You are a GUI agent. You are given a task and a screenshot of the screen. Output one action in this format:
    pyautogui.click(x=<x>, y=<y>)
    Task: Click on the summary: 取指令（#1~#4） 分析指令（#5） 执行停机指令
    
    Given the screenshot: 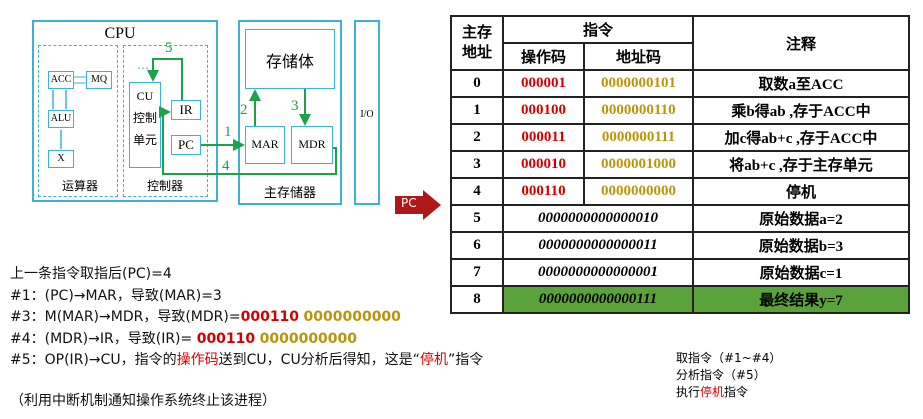 What is the action you would take?
    pyautogui.click(x=728, y=375)
    